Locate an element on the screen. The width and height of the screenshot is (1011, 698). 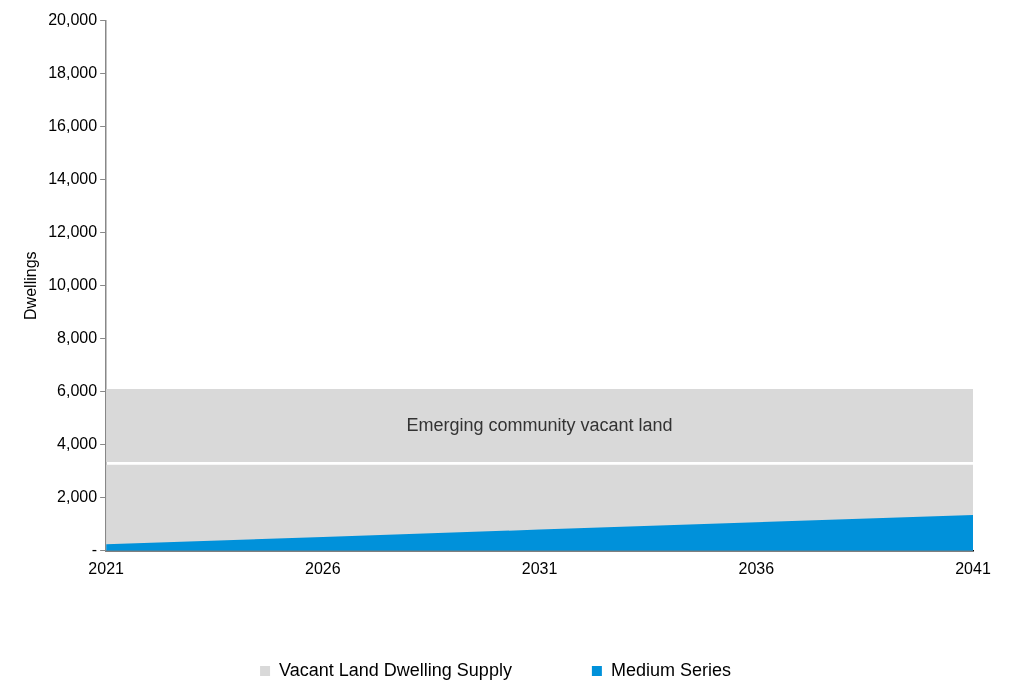
y-tick-label: 12,000 is located at coordinates (73, 232).